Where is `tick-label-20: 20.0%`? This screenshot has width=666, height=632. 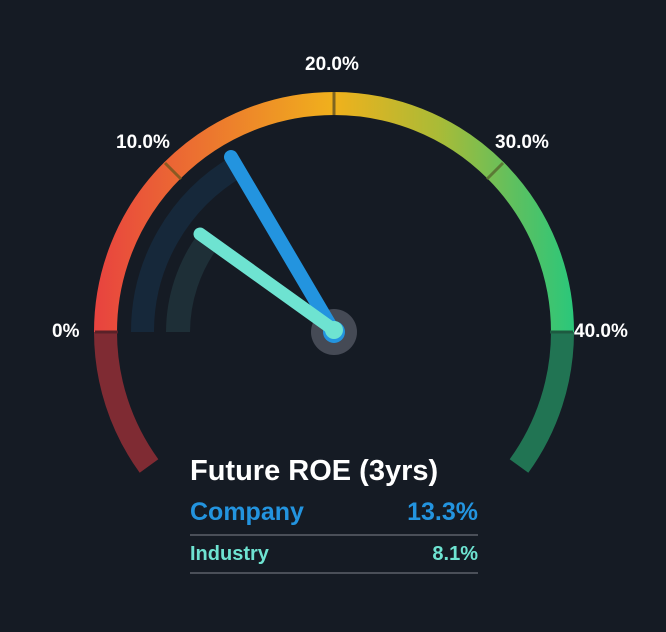
tick-label-20: 20.0% is located at coordinates (332, 64).